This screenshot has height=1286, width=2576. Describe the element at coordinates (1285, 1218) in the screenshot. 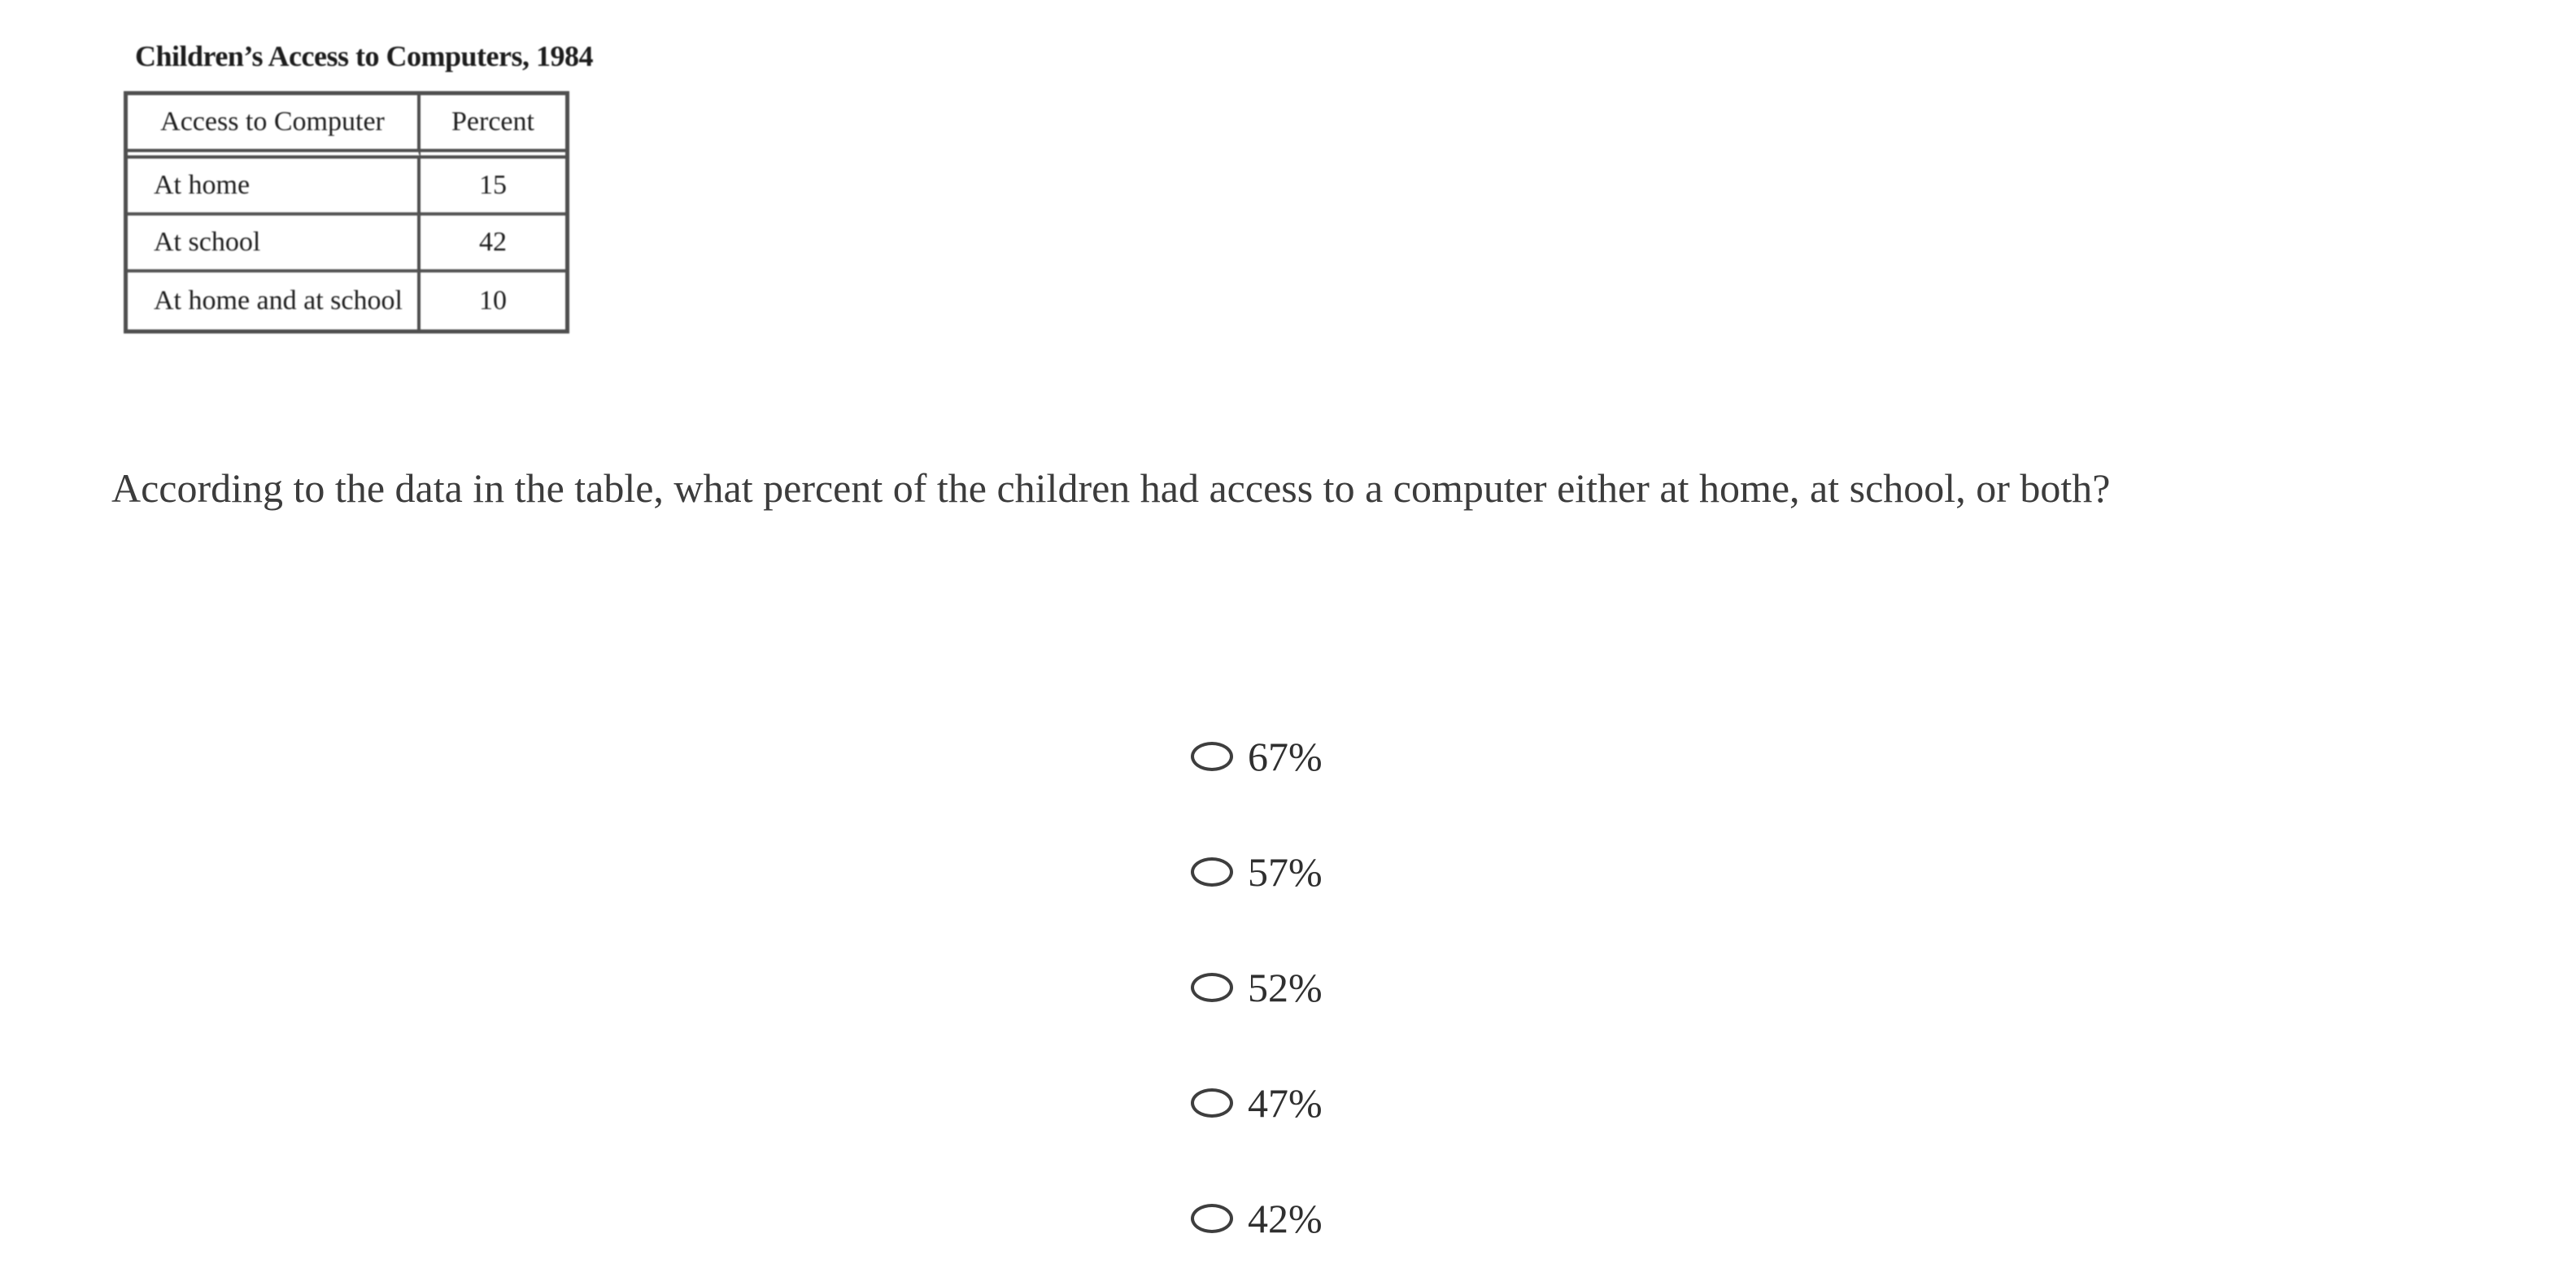

I see `option-label: 42%` at that location.